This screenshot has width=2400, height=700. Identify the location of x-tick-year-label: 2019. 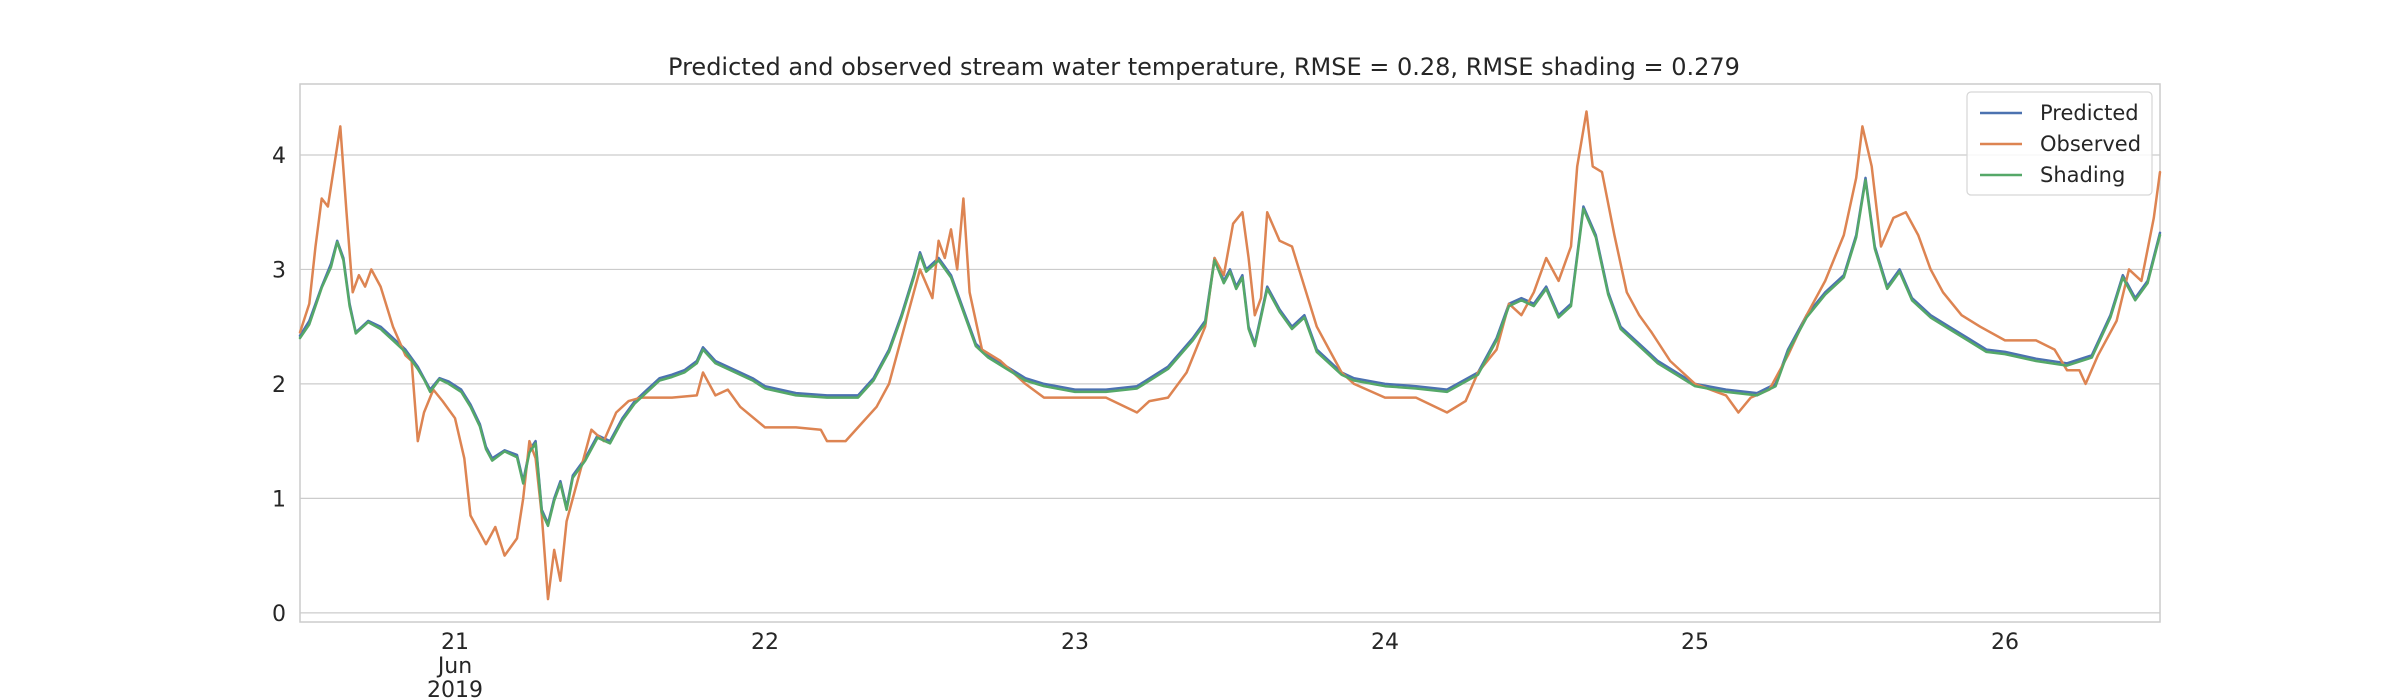
(455, 689).